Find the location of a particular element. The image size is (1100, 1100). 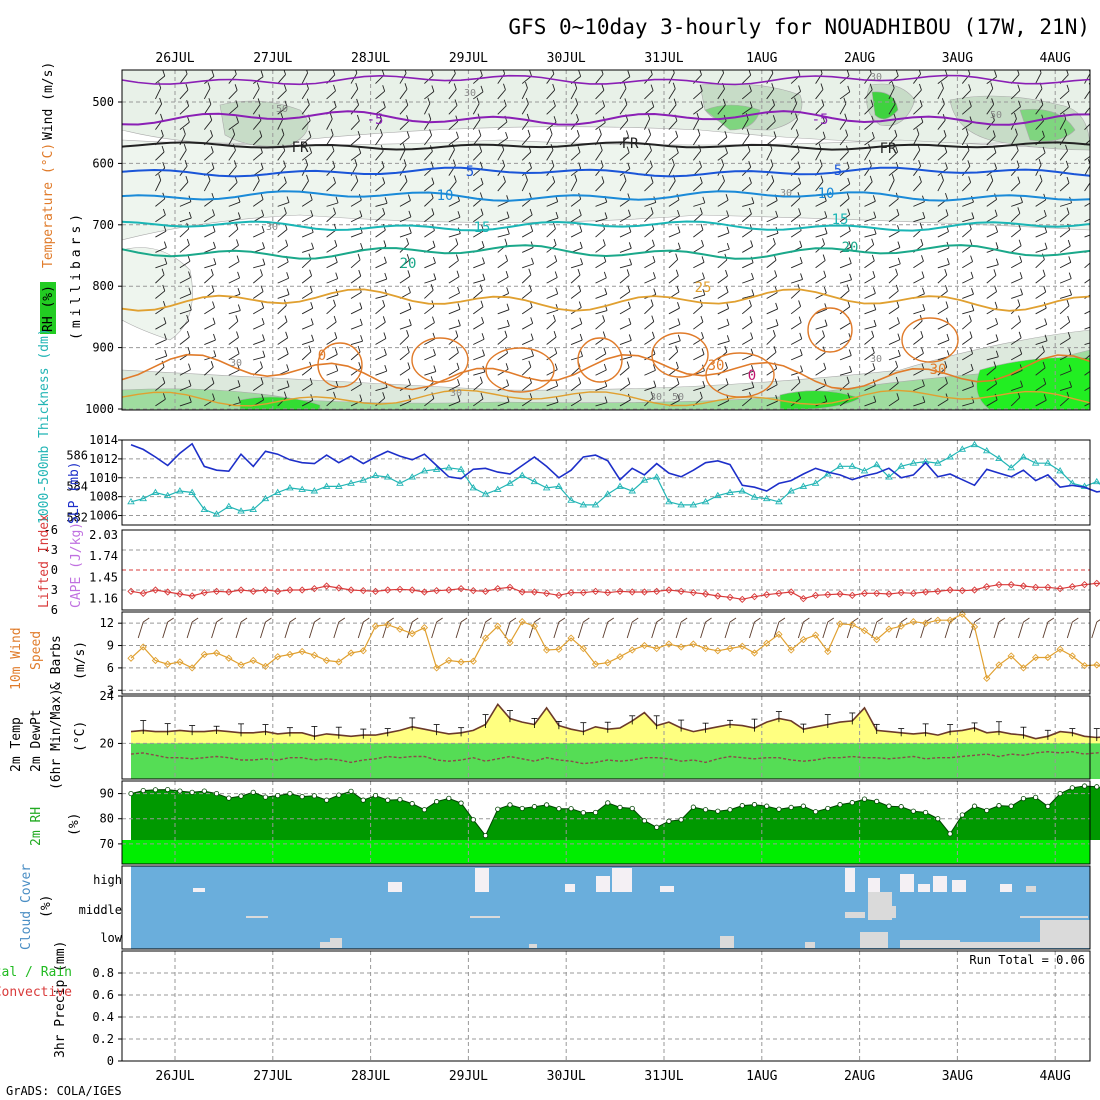

rh-contour-label: 30 is located at coordinates (876, 77).